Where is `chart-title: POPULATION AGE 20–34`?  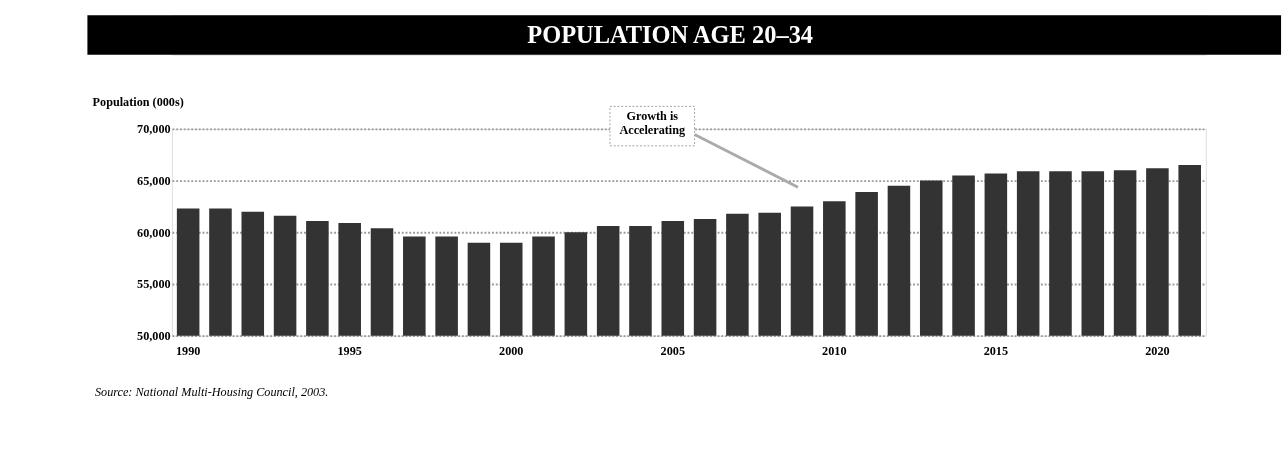
chart-title: POPULATION AGE 20–34 is located at coordinates (670, 35).